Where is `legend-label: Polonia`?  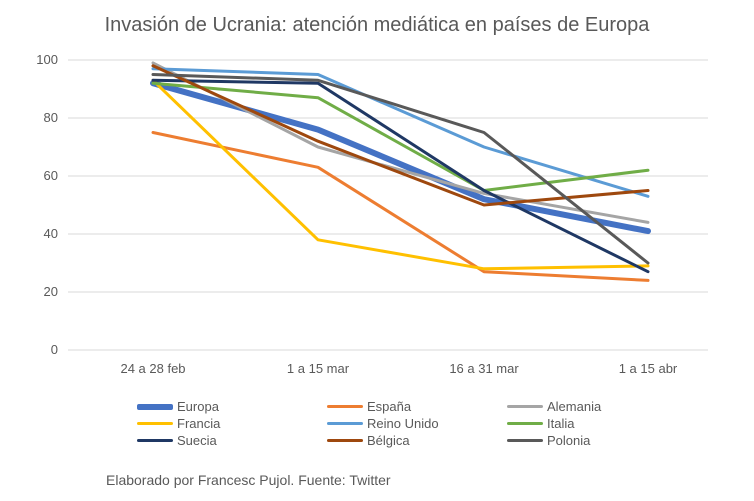 legend-label: Polonia is located at coordinates (569, 440).